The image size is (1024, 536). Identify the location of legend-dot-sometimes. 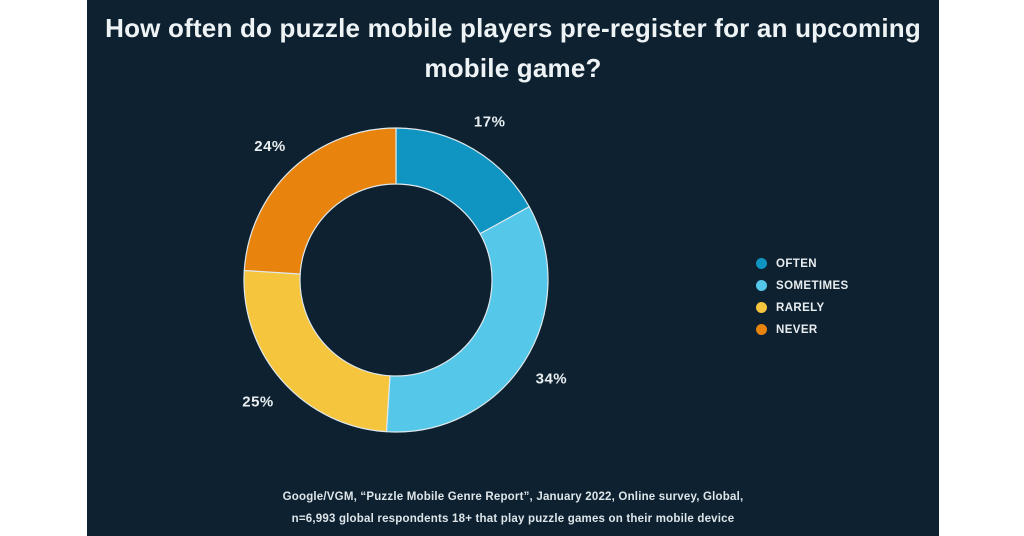
(761, 285).